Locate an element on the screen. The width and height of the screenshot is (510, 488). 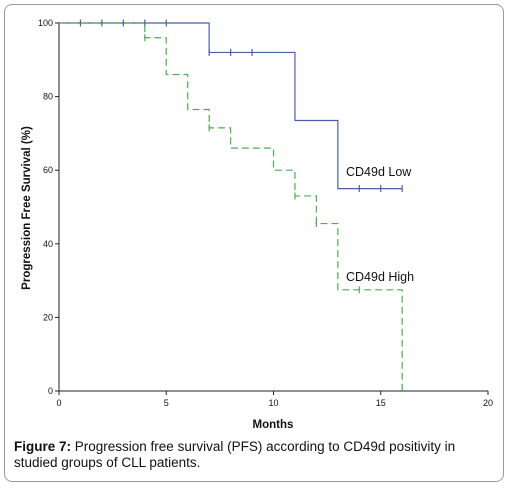
y-ticks: 0 20 40 60 80 100 is located at coordinates (48, 207).